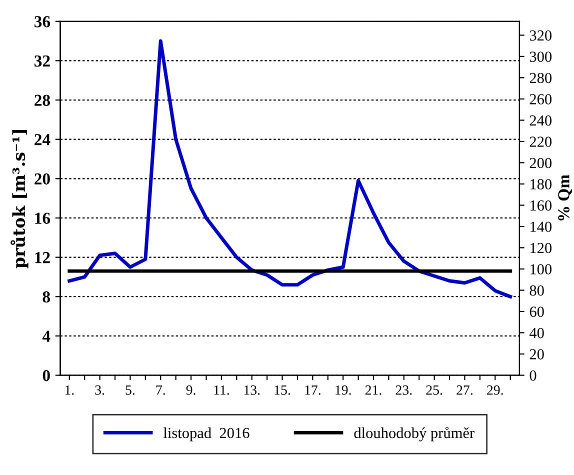 The image size is (574, 475). What do you see at coordinates (160, 390) in the screenshot?
I see `x-tick-label: 7.` at bounding box center [160, 390].